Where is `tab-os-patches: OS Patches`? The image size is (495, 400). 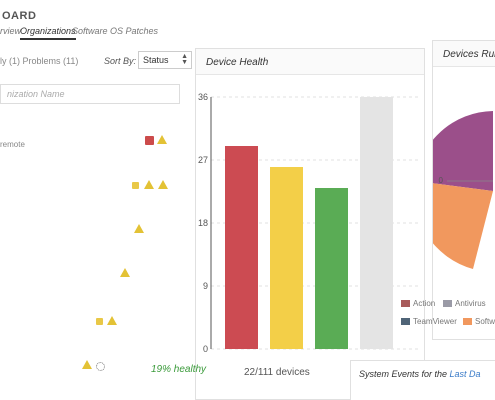
tab-os-patches: OS Patches is located at coordinates (134, 31).